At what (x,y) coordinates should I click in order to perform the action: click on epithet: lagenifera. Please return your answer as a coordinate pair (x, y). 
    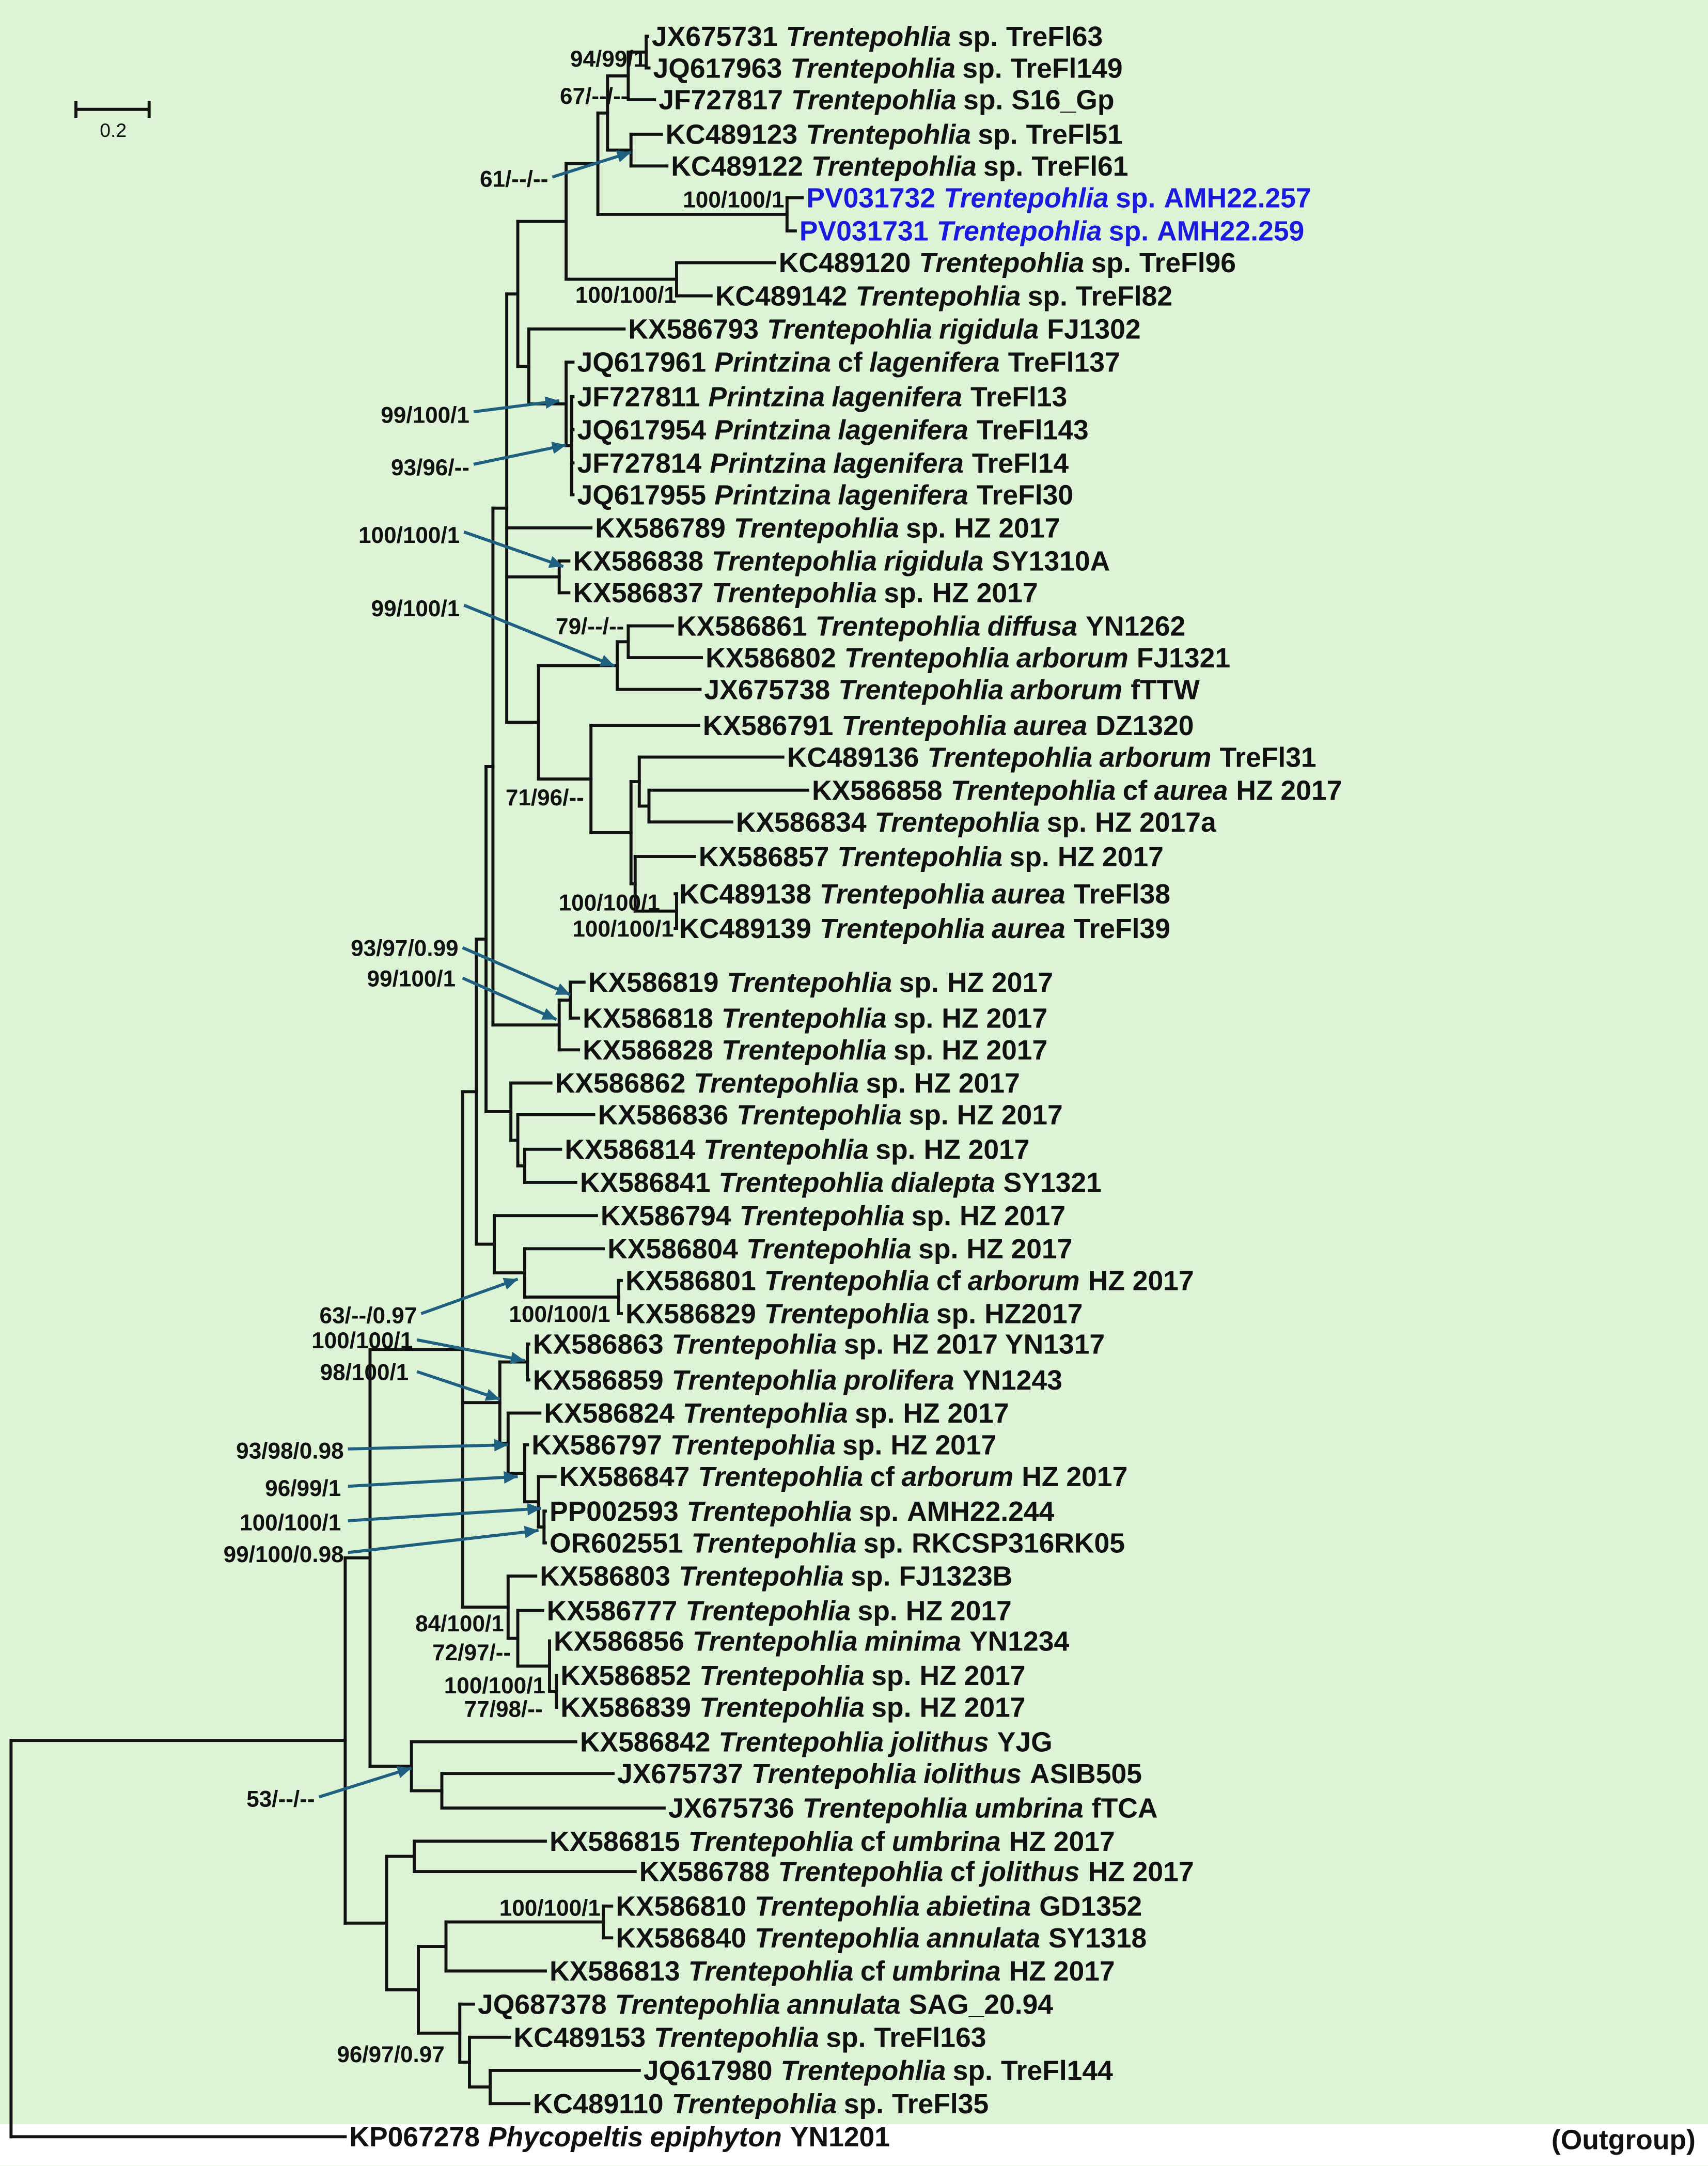
    Looking at the image, I should click on (897, 397).